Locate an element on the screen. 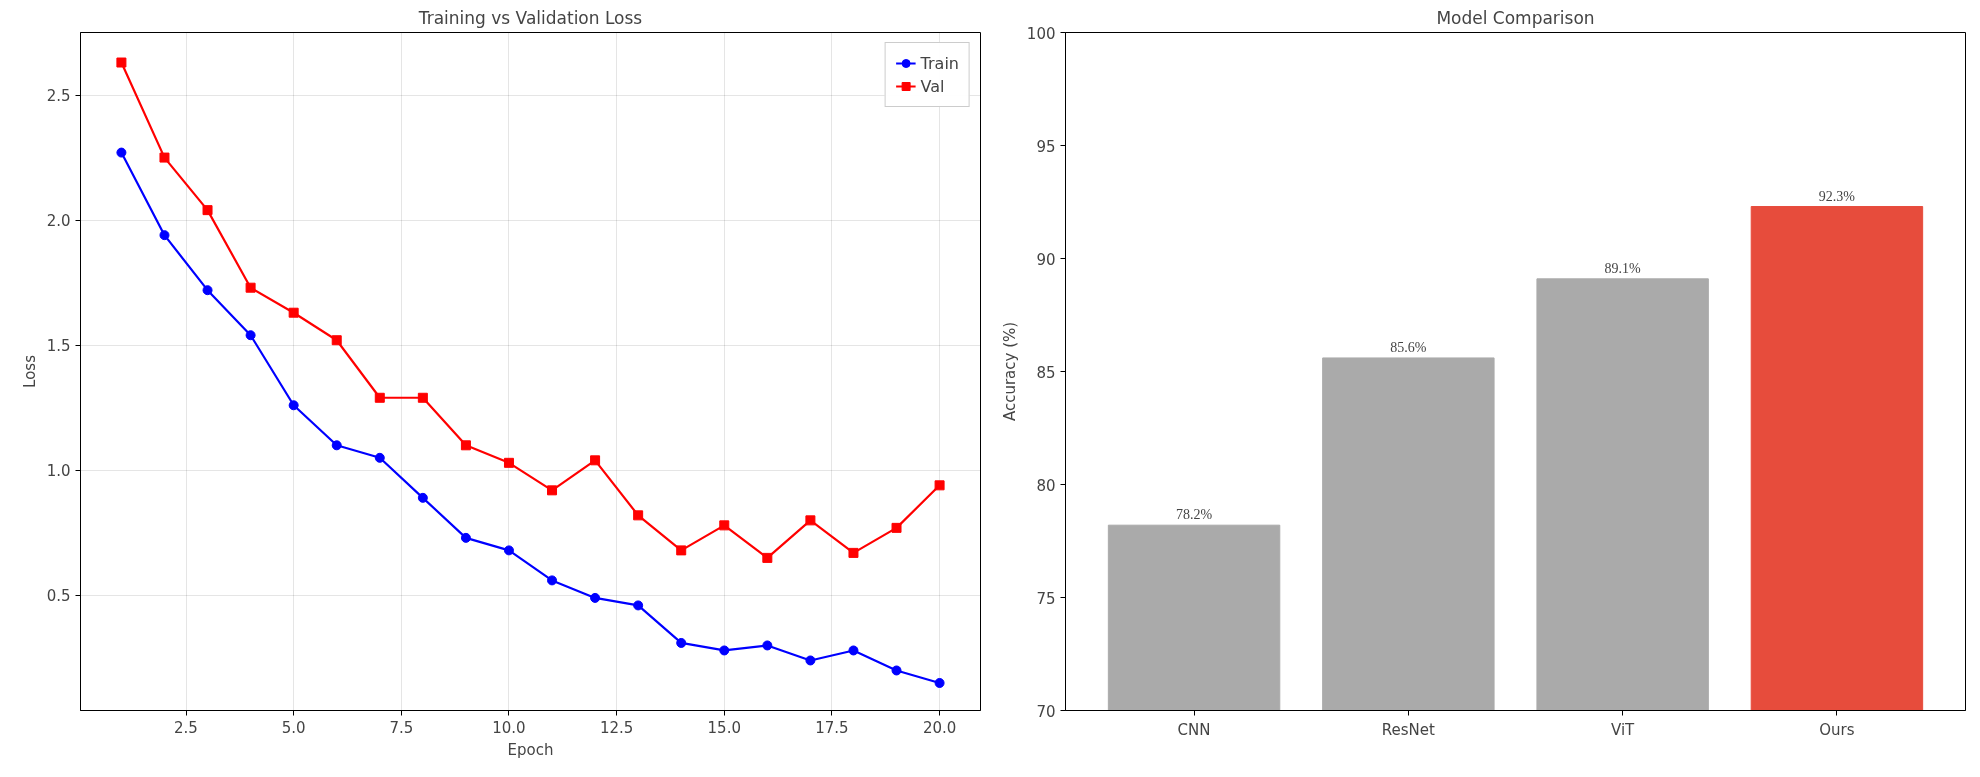 The width and height of the screenshot is (1980, 777). x-tick-label: ResNet is located at coordinates (1408, 729).